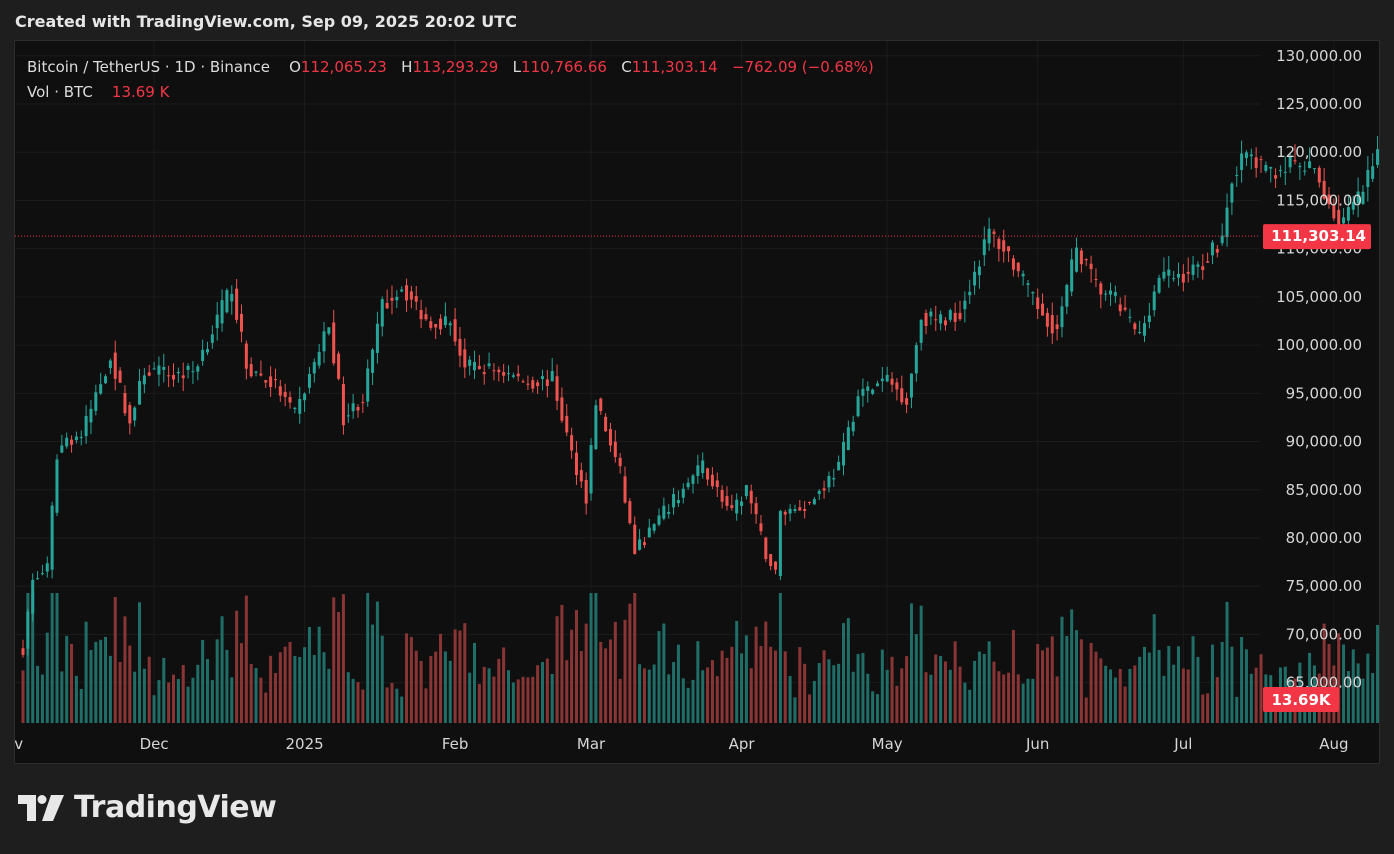 This screenshot has height=854, width=1394. I want to click on tradingview-logo-icon, so click(41, 807).